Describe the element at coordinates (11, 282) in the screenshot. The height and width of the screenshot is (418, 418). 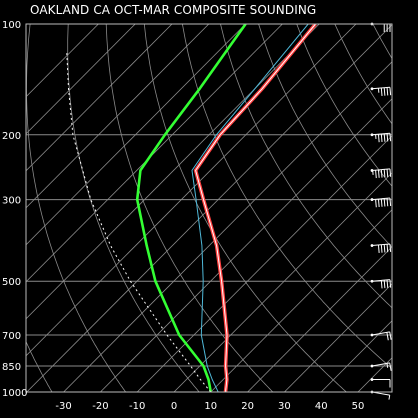
I see `y-tick-label: 500` at that location.